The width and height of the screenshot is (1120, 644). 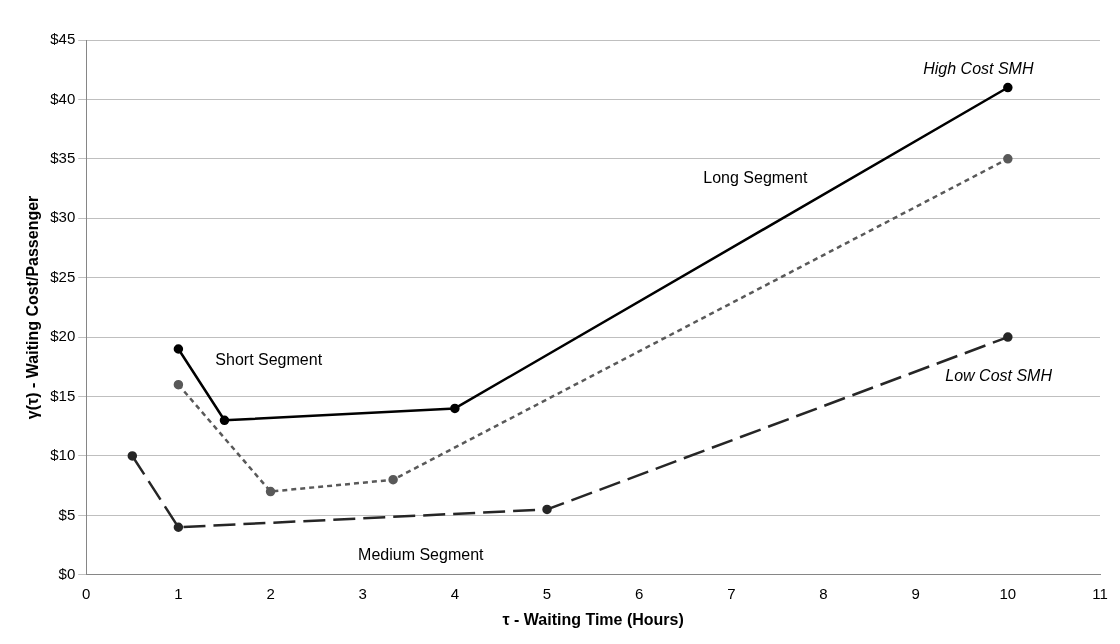 I want to click on y-tick-label: $40, so click(x=63, y=98).